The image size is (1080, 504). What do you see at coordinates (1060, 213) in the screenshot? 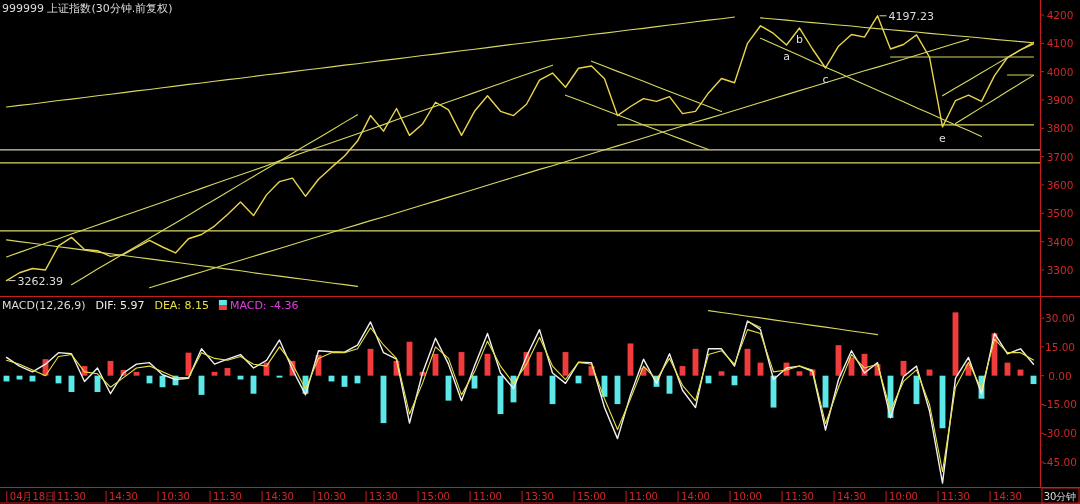
I see `y-tick-label: 3500` at bounding box center [1060, 213].